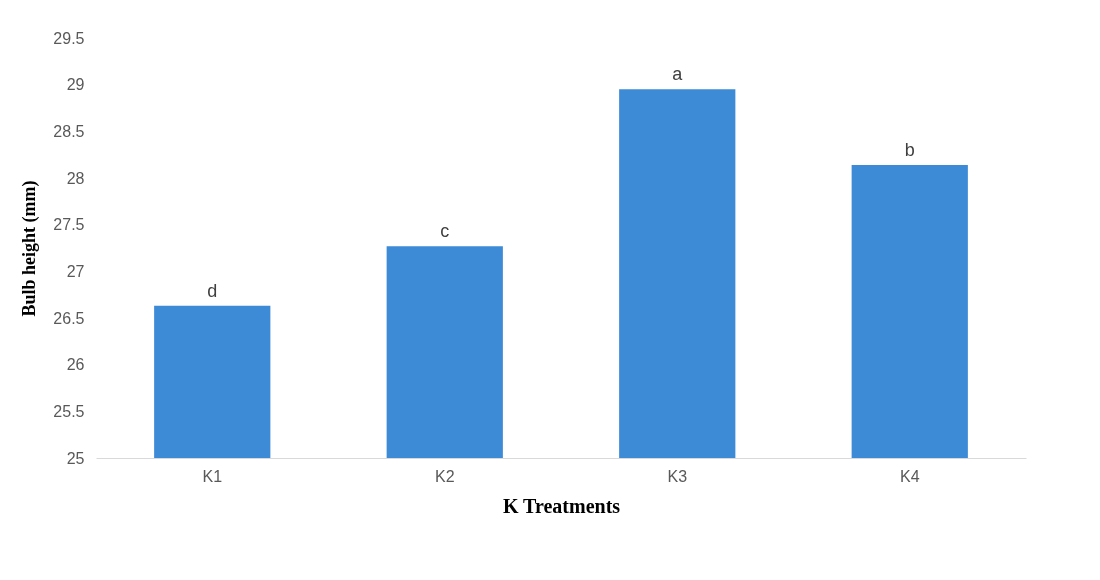  Describe the element at coordinates (69, 318) in the screenshot. I see `y-tick-label: 26.5` at that location.